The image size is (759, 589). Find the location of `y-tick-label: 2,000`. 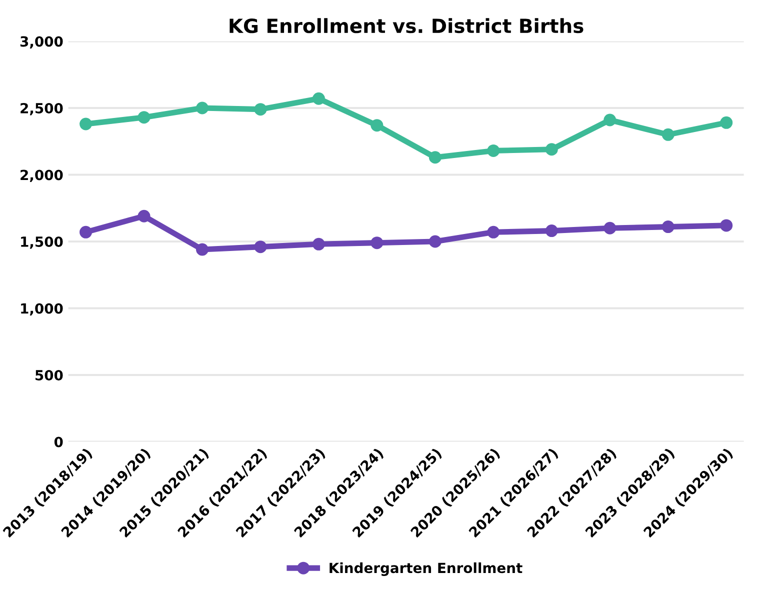

y-tick-label: 2,000 is located at coordinates (41, 176).